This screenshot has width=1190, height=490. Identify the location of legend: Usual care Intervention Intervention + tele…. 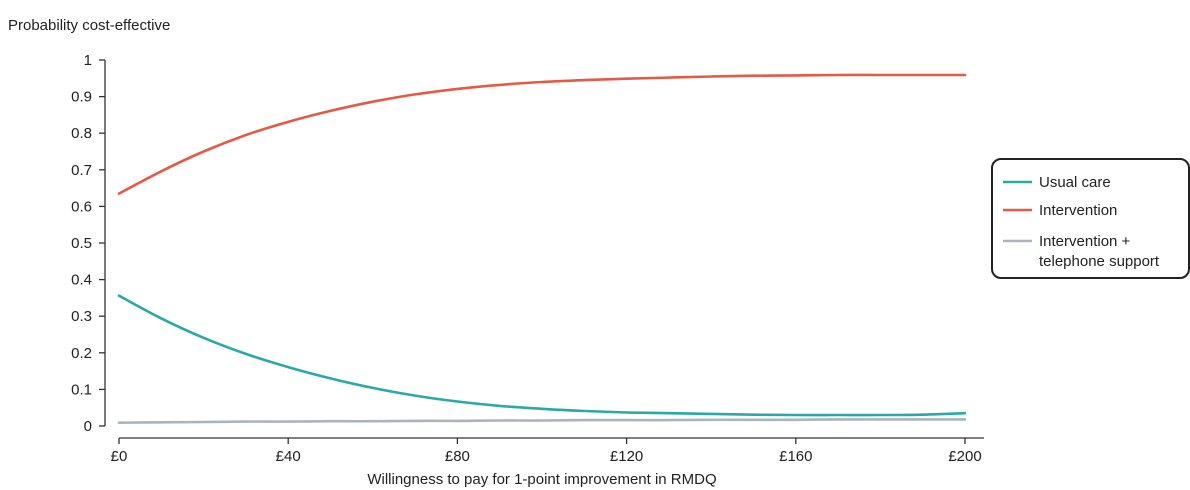
(1090, 218).